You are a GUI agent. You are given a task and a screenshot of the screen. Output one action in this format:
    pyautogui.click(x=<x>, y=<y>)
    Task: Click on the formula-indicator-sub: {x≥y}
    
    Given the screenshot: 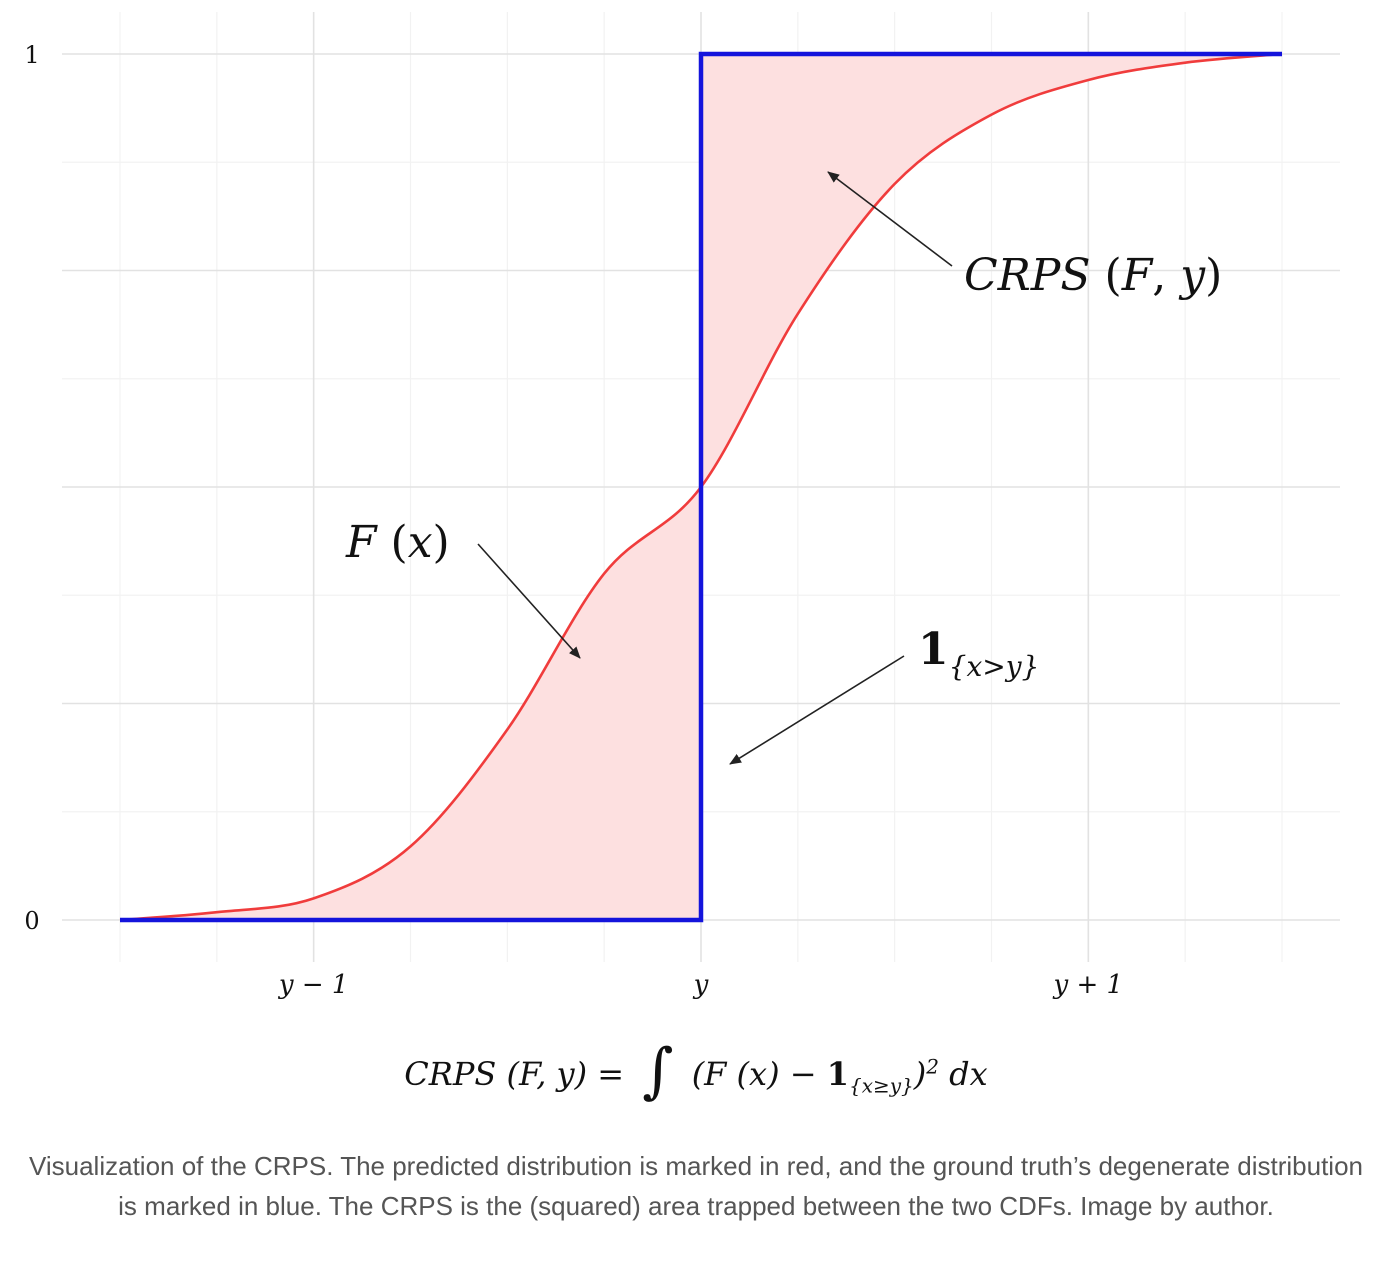 What is the action you would take?
    pyautogui.click(x=881, y=1085)
    